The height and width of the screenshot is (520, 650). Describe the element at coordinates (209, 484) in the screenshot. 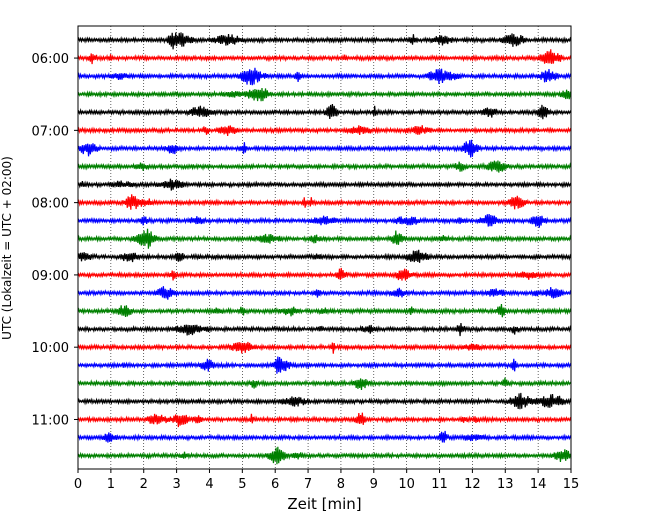

I see `x-tick-label-4: 4` at that location.